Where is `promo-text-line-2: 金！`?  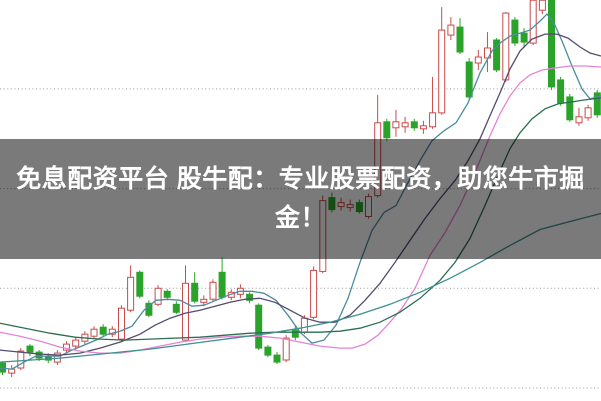 promo-text-line-2: 金！ is located at coordinates (300, 218).